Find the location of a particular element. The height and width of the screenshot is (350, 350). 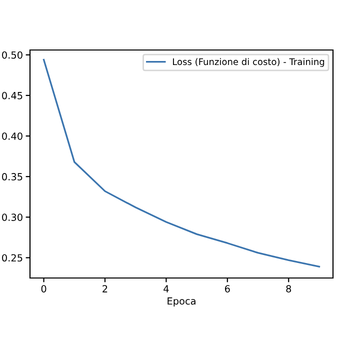

y-tick-label: 0.35 is located at coordinates (12, 176).